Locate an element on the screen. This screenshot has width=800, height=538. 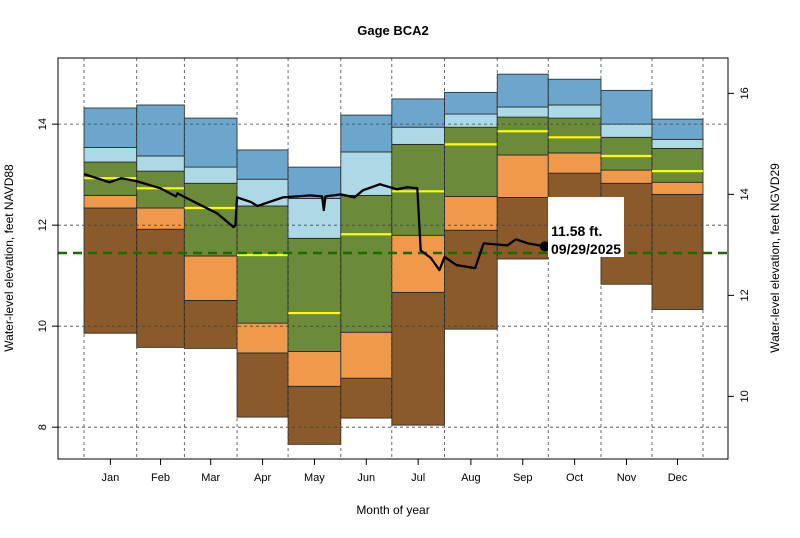
band-p10-p25-nov is located at coordinates (626, 176).